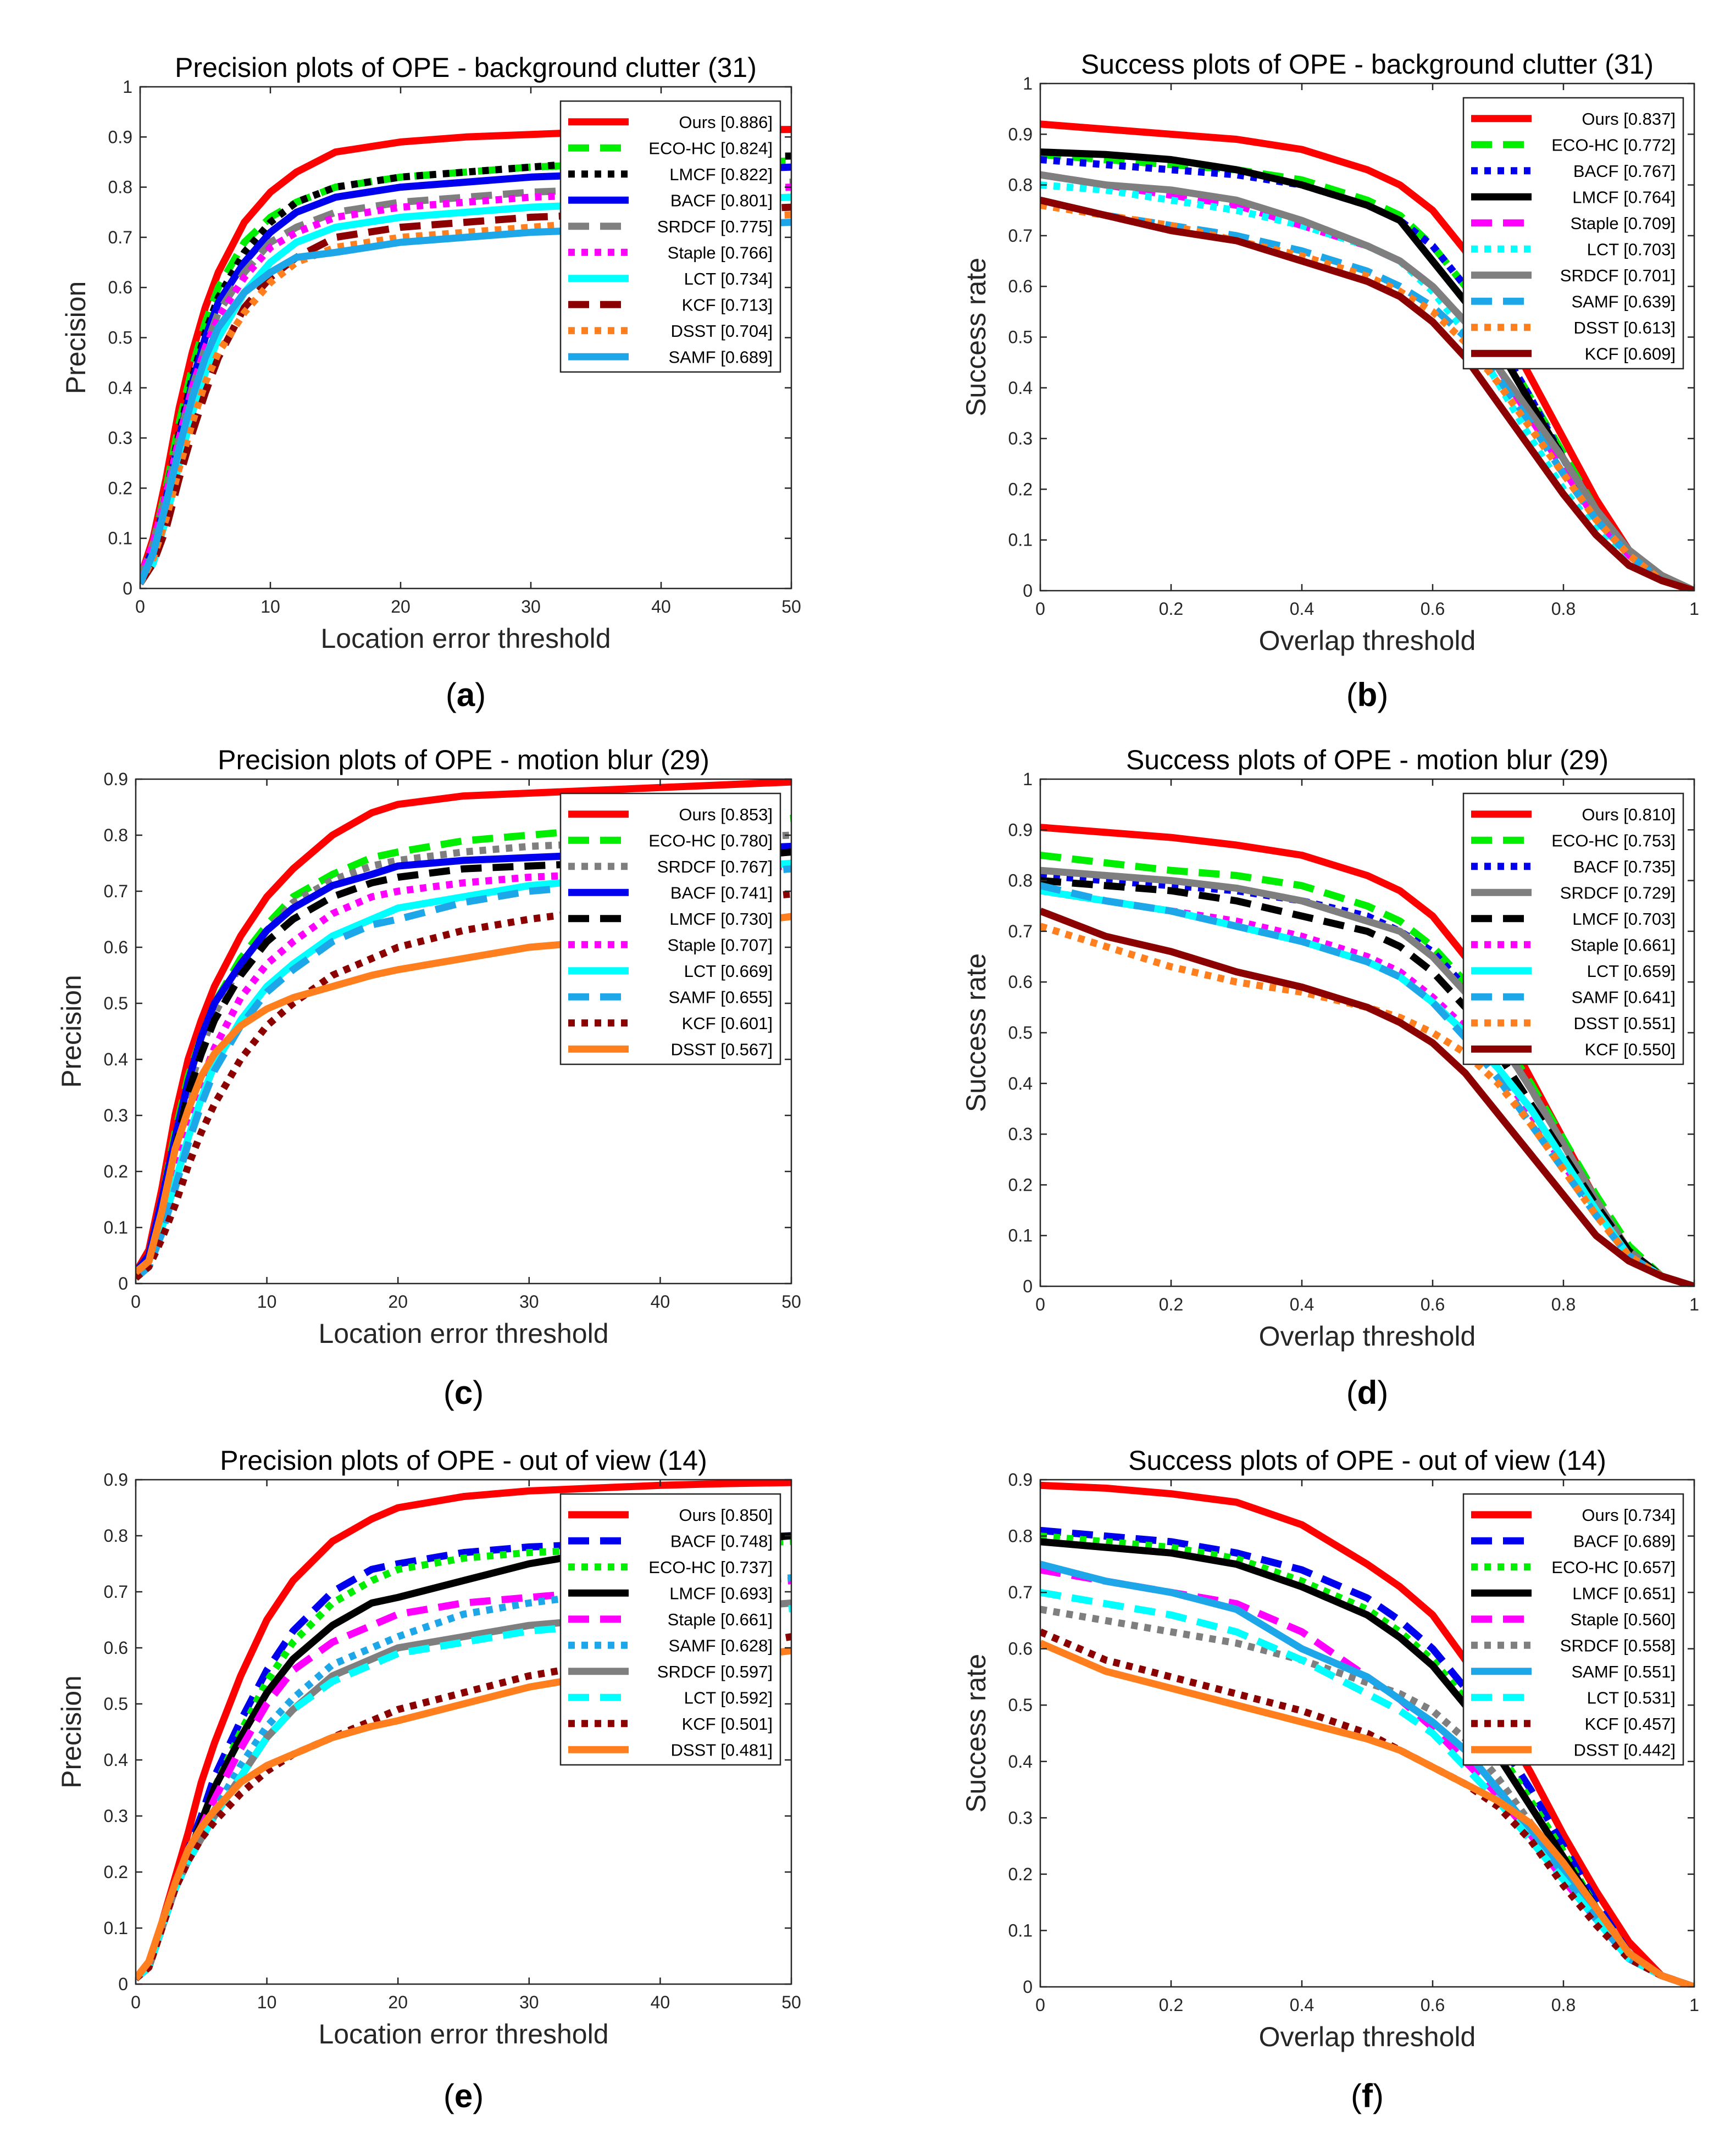 Image resolution: width=1736 pixels, height=2155 pixels. What do you see at coordinates (670, 236) in the screenshot?
I see `legend-box` at bounding box center [670, 236].